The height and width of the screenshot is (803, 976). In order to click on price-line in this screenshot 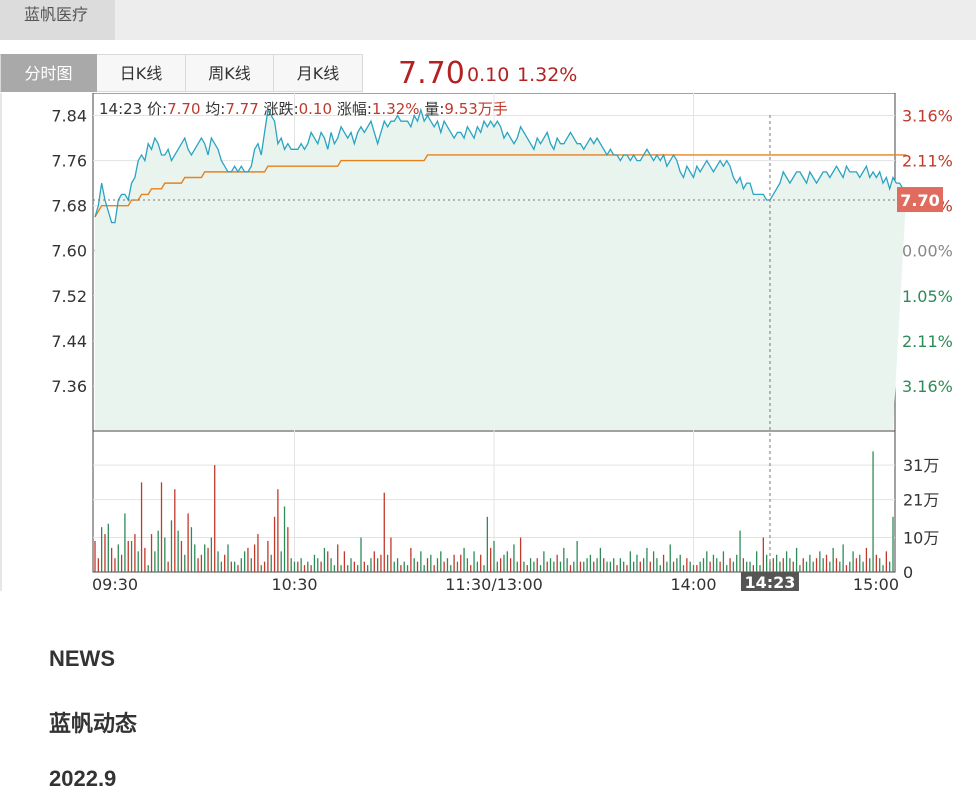, I will do `click(500, 165)`.